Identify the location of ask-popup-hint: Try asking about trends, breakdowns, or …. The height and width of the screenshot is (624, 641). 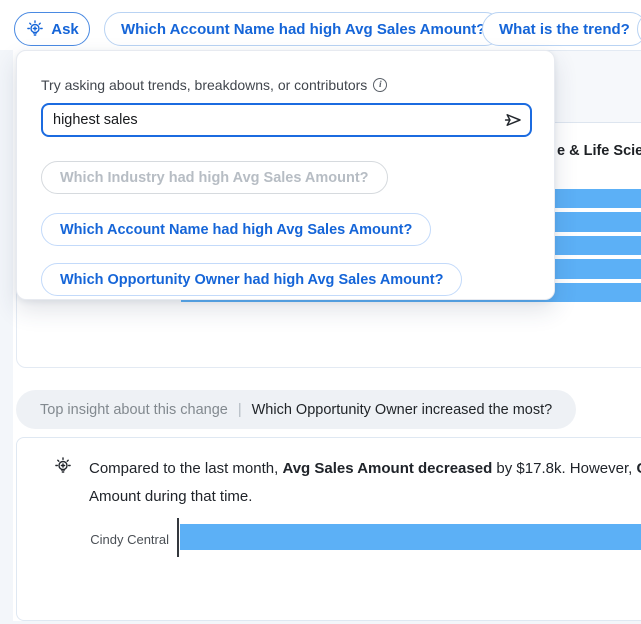
(214, 85).